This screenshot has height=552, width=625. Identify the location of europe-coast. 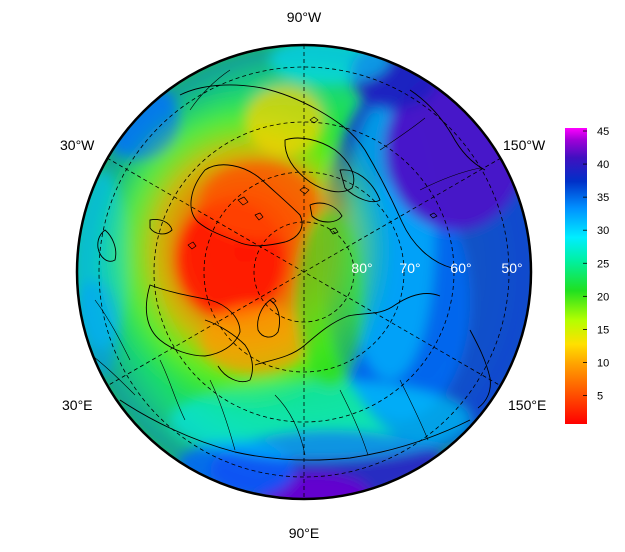
(193, 320).